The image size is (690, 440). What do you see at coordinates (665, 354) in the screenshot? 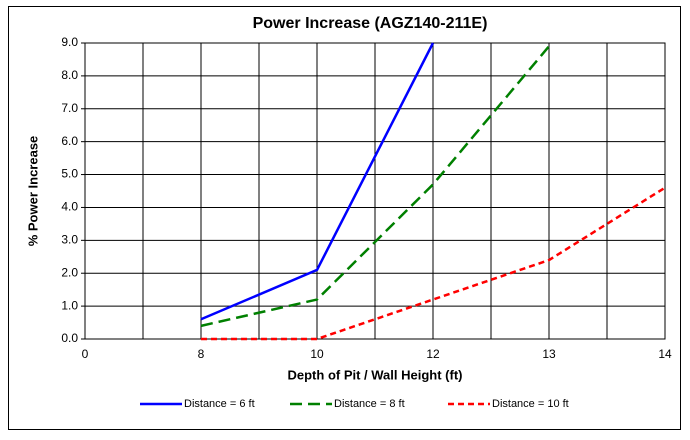
I see `x-tick-label: 14` at bounding box center [665, 354].